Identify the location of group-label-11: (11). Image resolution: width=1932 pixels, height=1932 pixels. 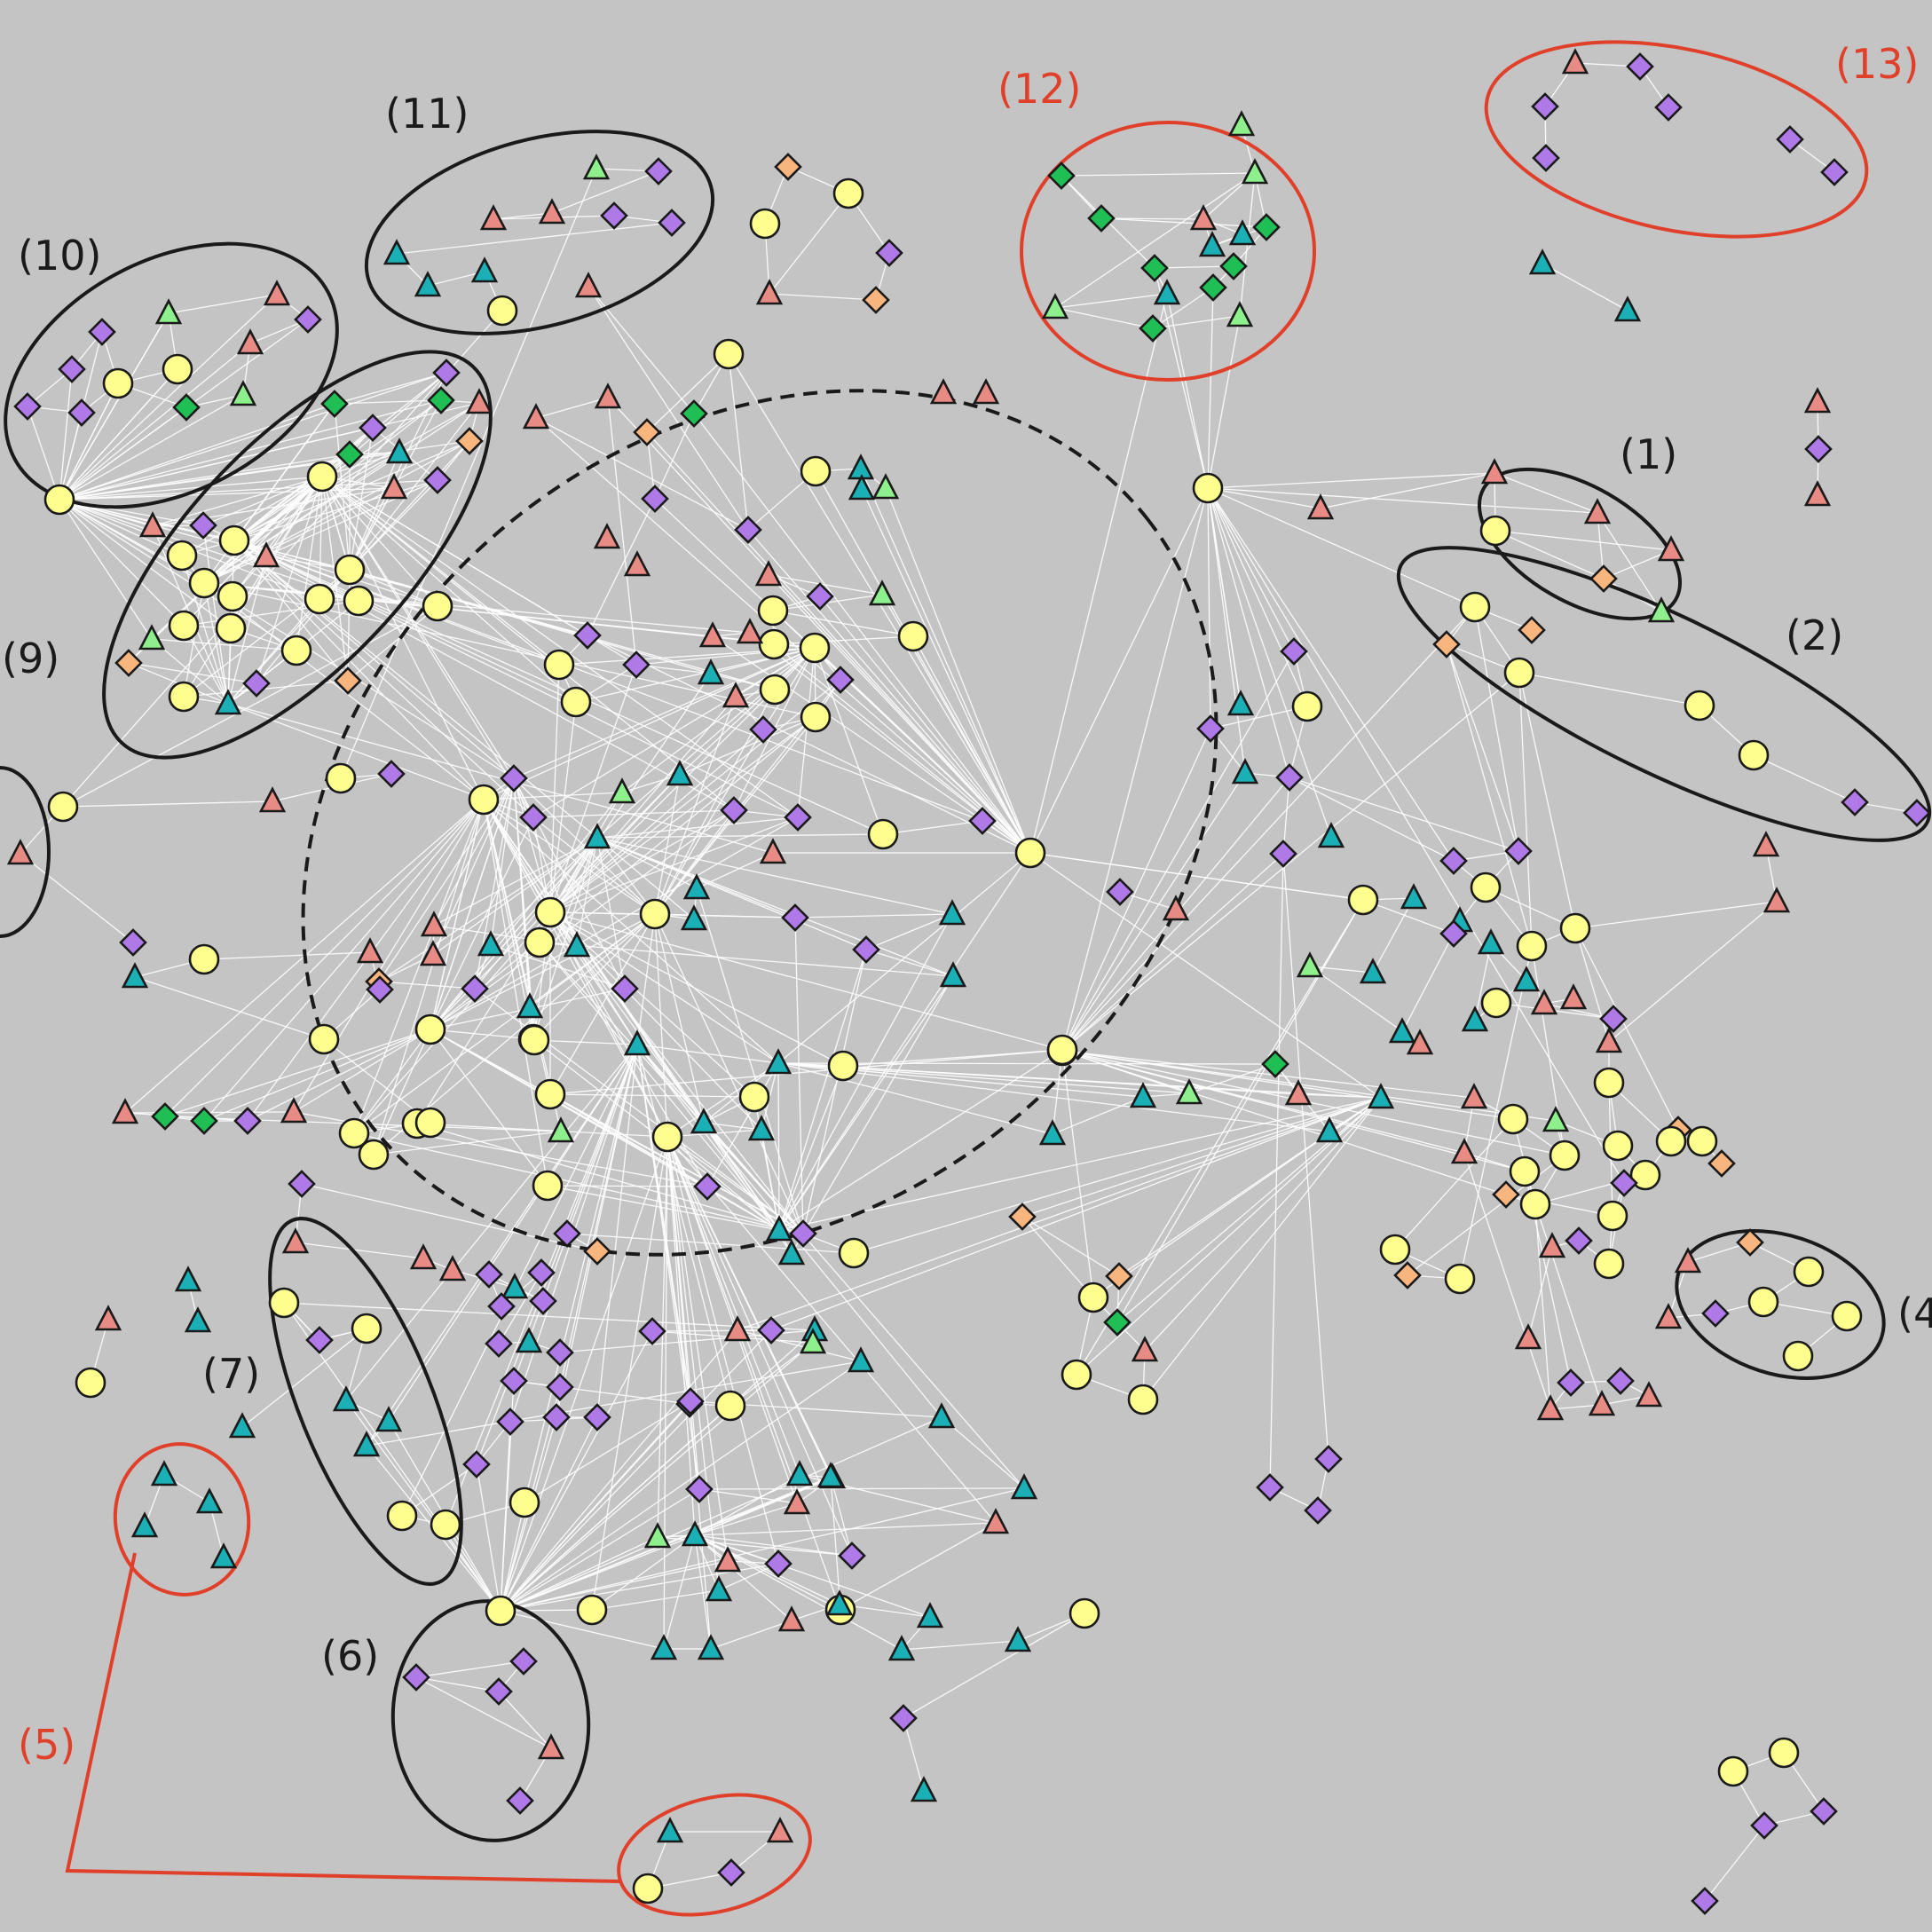
(427, 114).